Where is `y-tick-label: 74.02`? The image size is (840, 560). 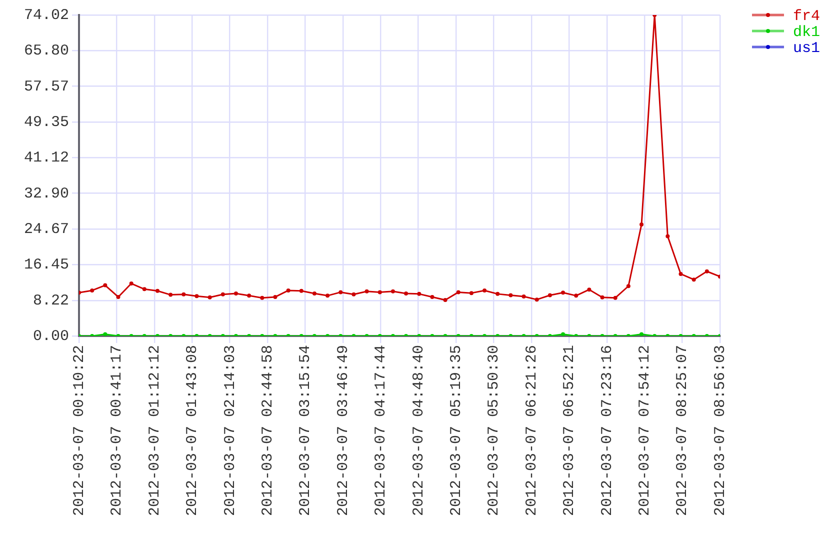 y-tick-label: 74.02 is located at coordinates (46, 15).